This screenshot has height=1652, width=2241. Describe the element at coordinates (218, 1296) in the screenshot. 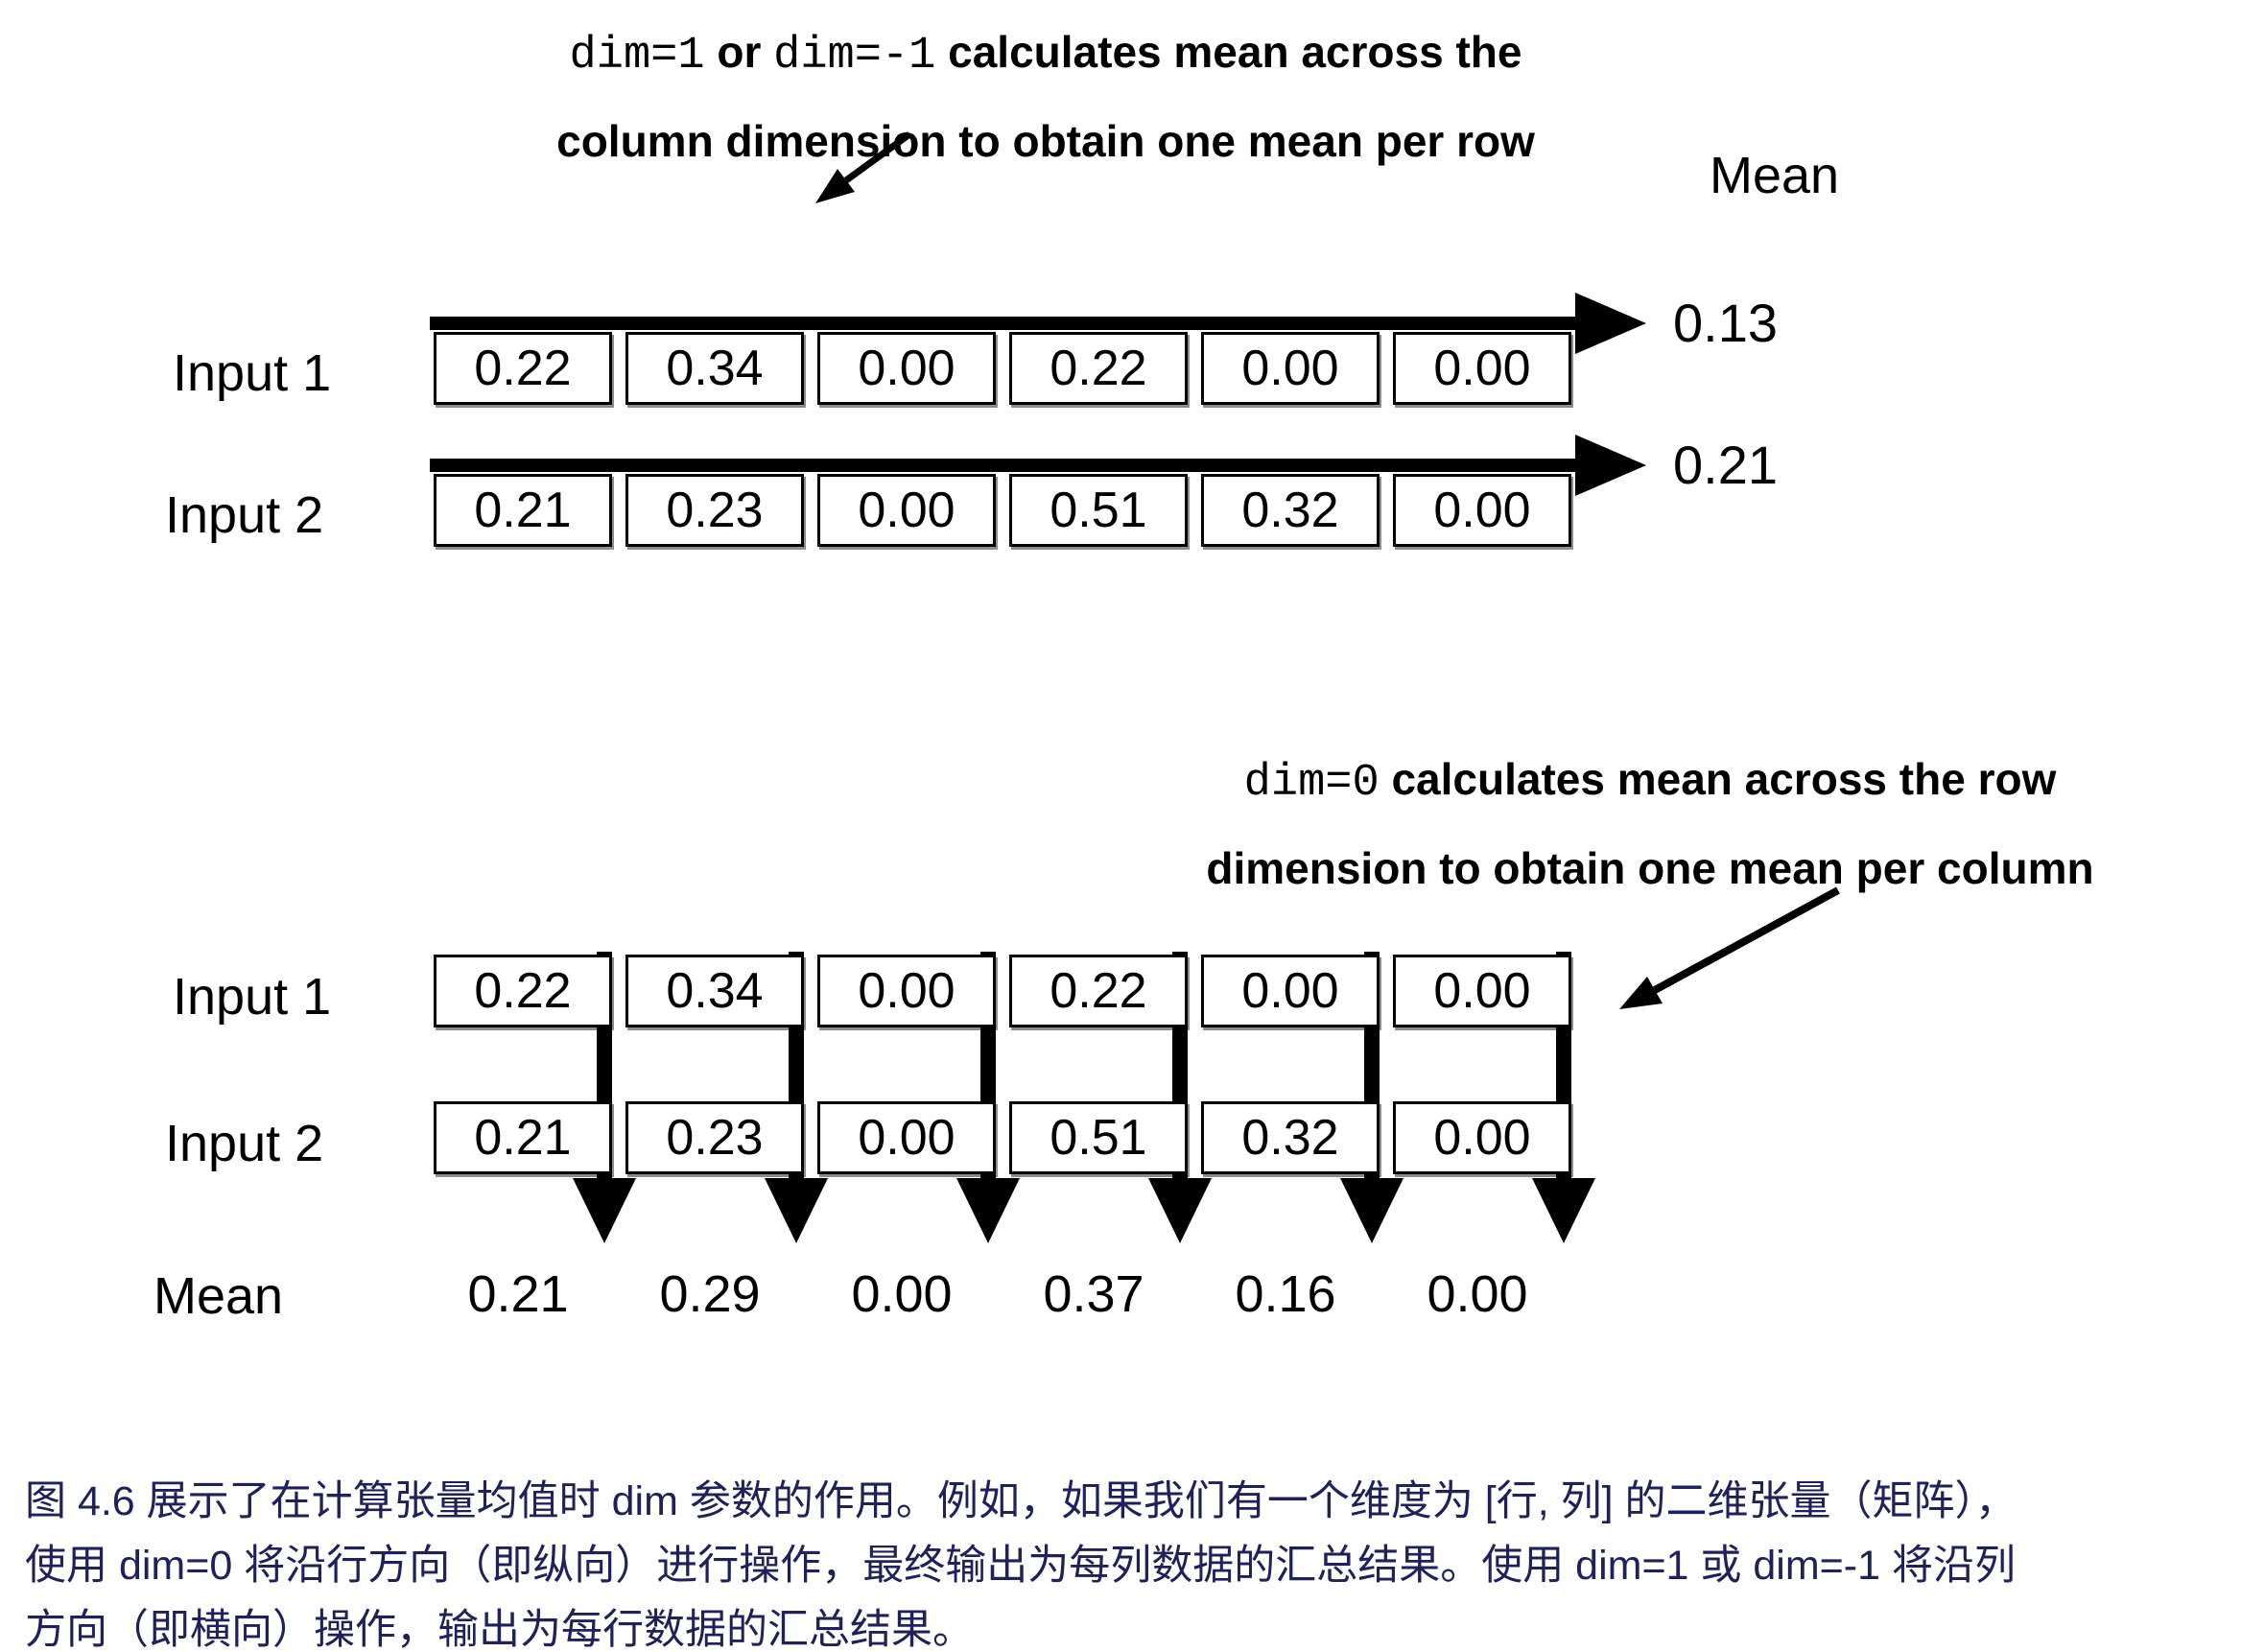

I see `bottom-mean-label: Mean` at that location.